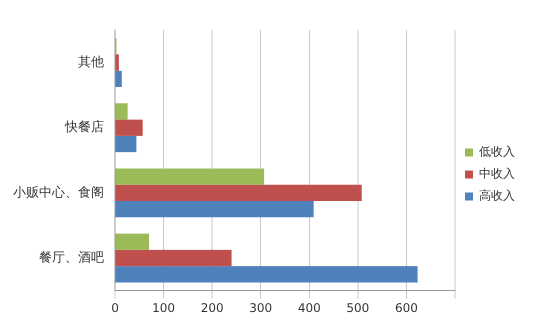 This screenshot has height=329, width=545. What do you see at coordinates (58, 192) in the screenshot?
I see `y-tick-label: 小贩中心、食阁` at bounding box center [58, 192].